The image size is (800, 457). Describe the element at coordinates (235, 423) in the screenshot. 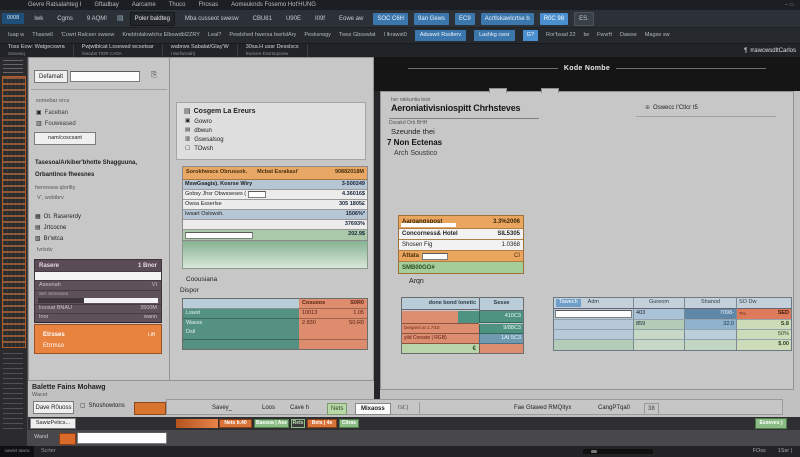

I see `tag-chip: Nets b.40` at that location.